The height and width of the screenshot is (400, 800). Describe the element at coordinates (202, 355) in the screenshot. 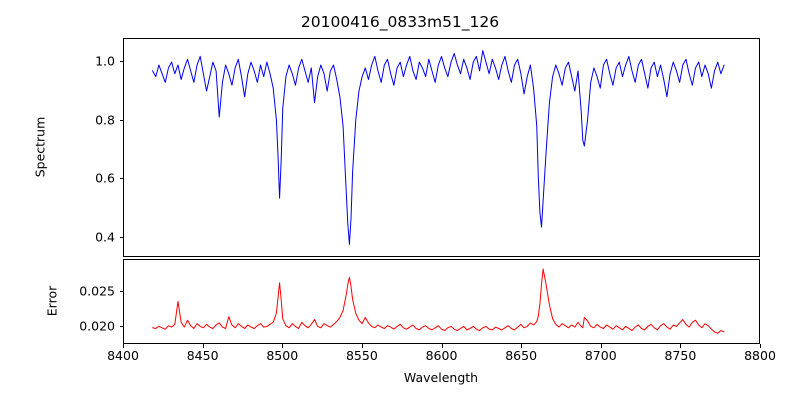

I see `x-tick-label: 8450` at that location.